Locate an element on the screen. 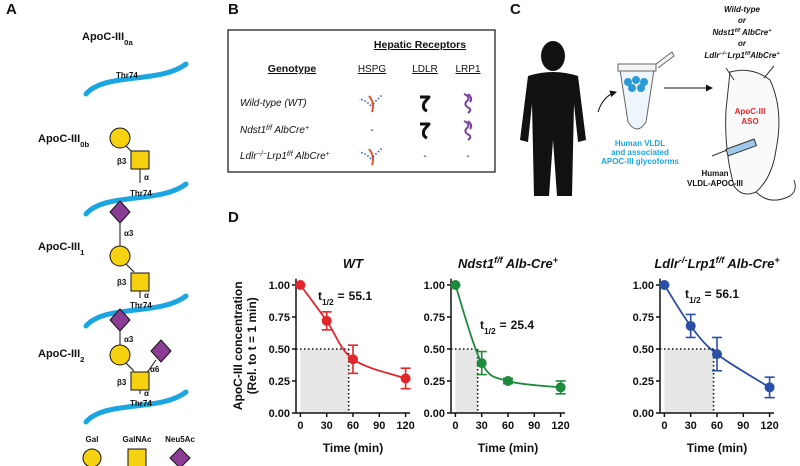 This screenshot has width=800, height=466. treatment-label: ASO is located at coordinates (749, 121).